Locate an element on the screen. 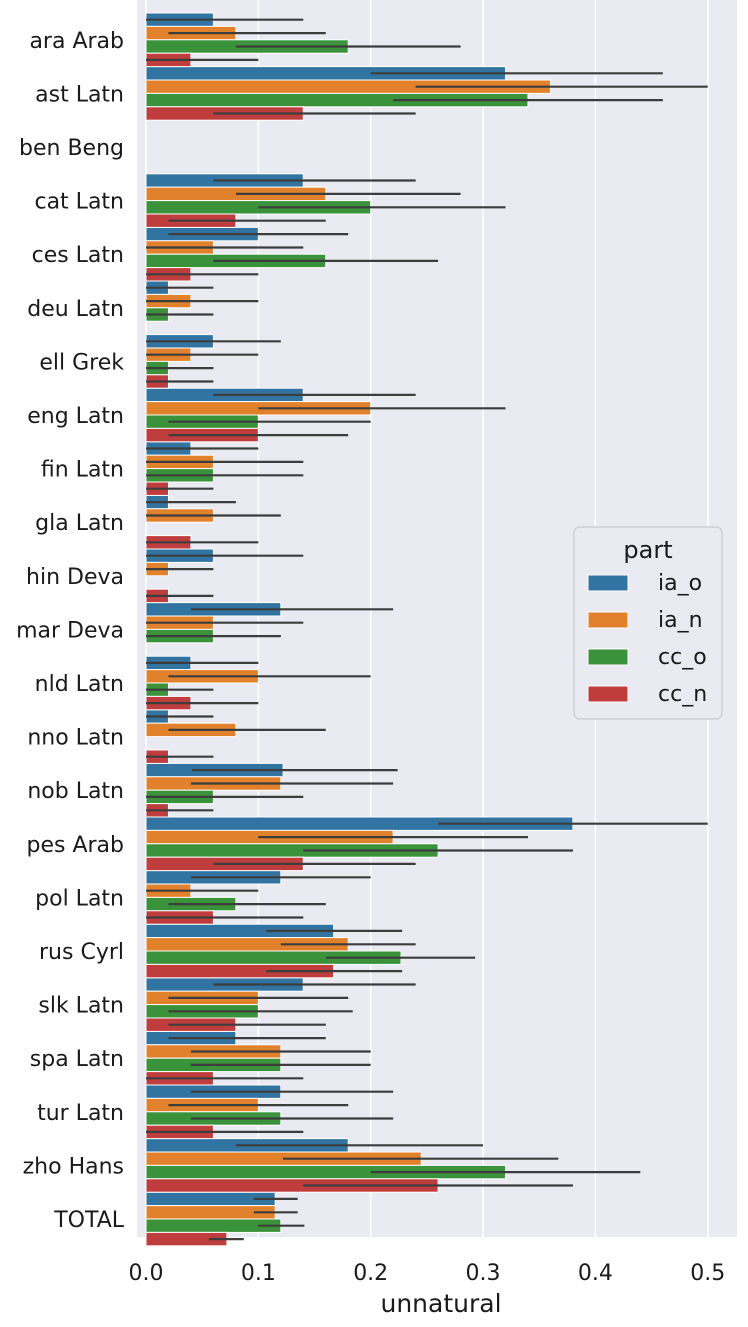 The height and width of the screenshot is (1327, 748). x-tick-label: 0.1 is located at coordinates (258, 1273).